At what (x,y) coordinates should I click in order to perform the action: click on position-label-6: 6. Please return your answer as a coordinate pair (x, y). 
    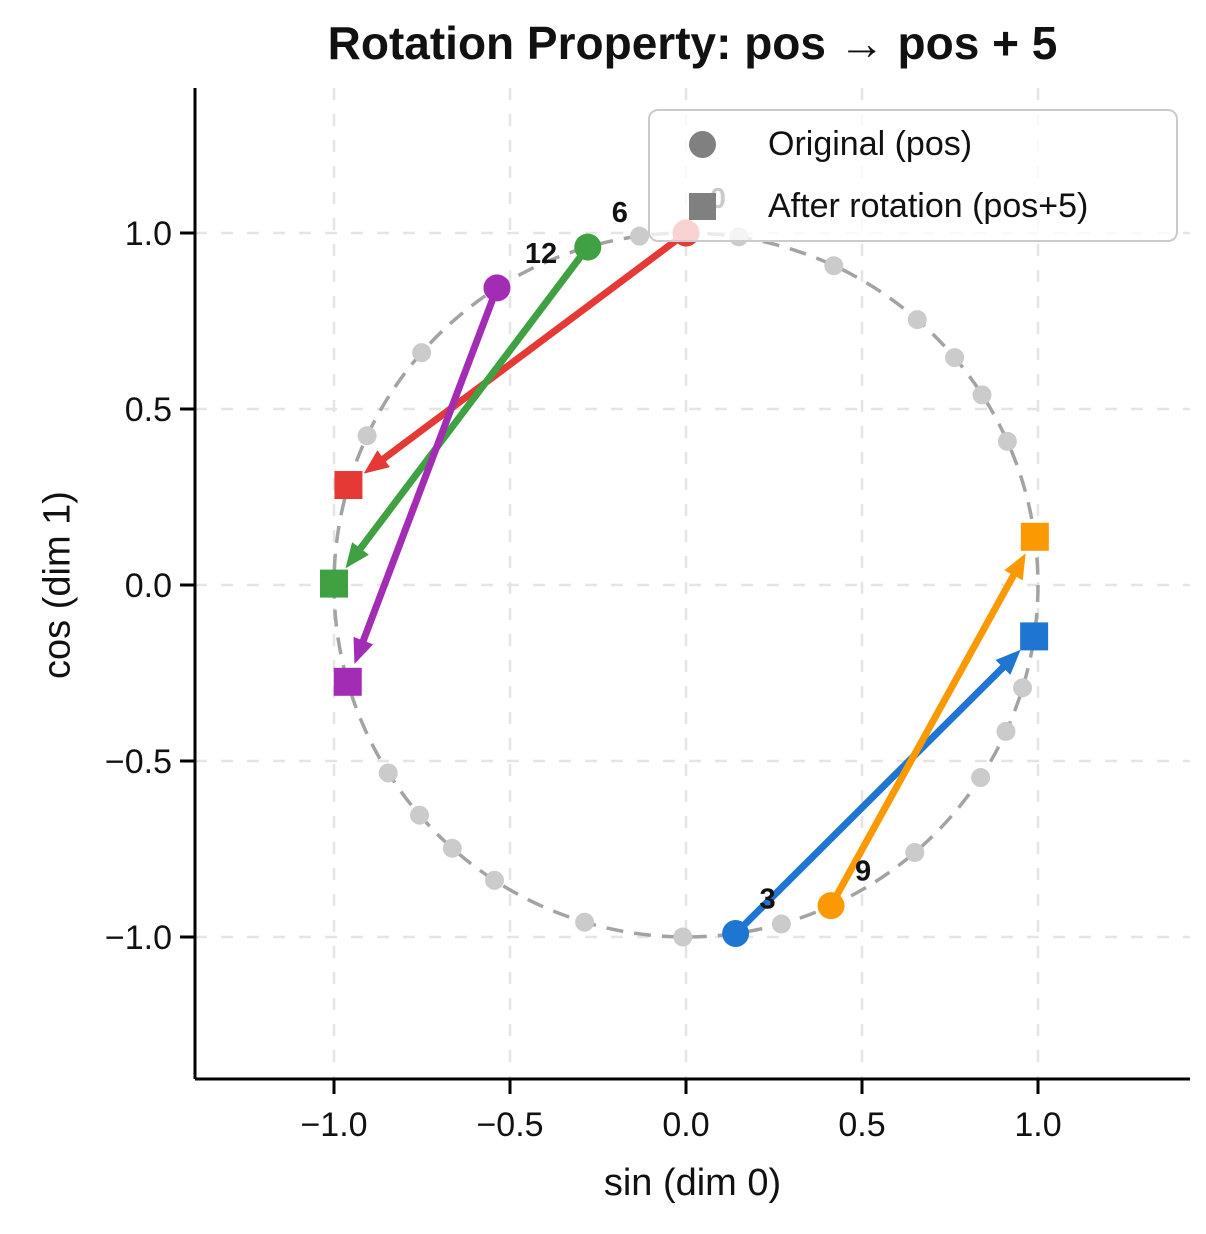
    Looking at the image, I should click on (620, 213).